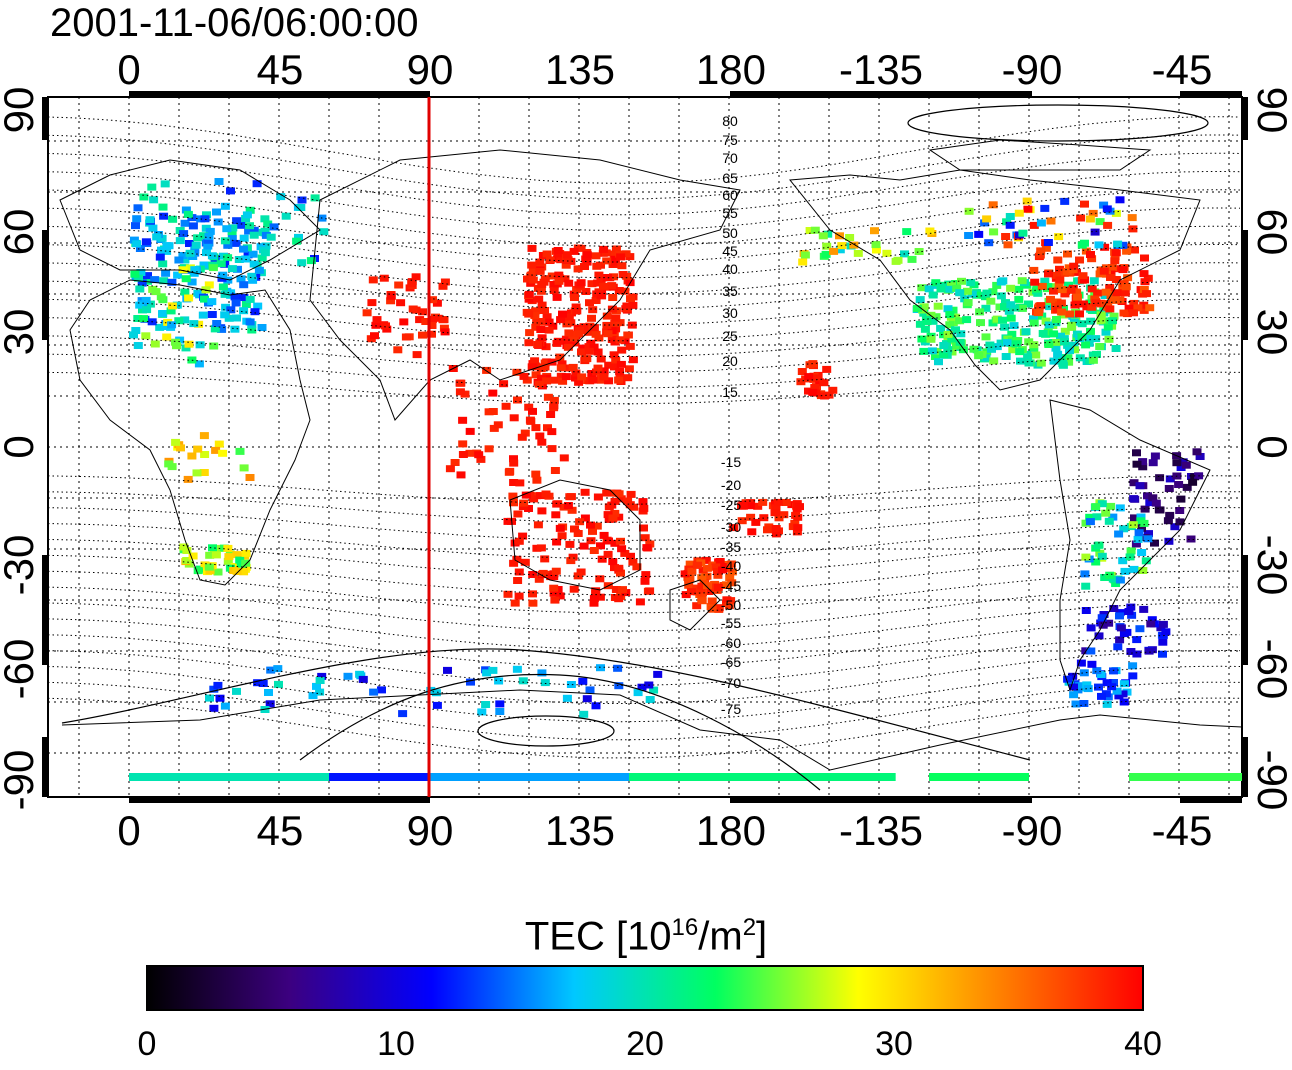 The image size is (1292, 1070). Describe the element at coordinates (730, 195) in the screenshot. I see `contour-label-north: 60` at that location.